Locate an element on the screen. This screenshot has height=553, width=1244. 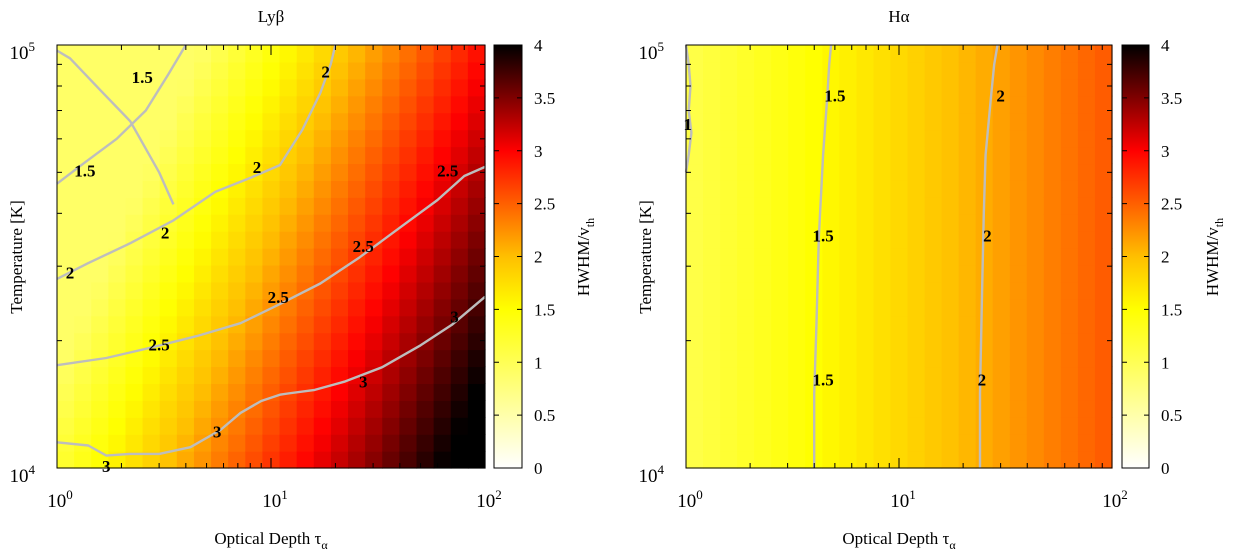
y-tick-label: 104 is located at coordinates (652, 474).